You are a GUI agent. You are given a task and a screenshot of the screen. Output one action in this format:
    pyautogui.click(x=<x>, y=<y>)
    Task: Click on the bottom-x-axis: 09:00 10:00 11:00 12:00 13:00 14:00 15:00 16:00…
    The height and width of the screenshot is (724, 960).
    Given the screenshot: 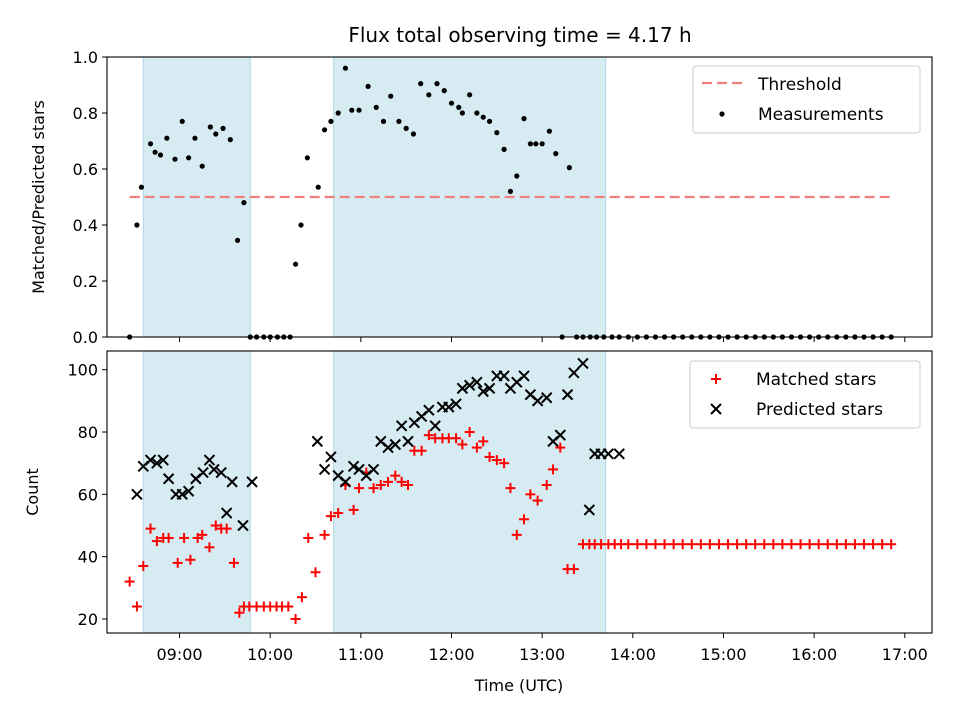 What is the action you would take?
    pyautogui.click(x=542, y=648)
    